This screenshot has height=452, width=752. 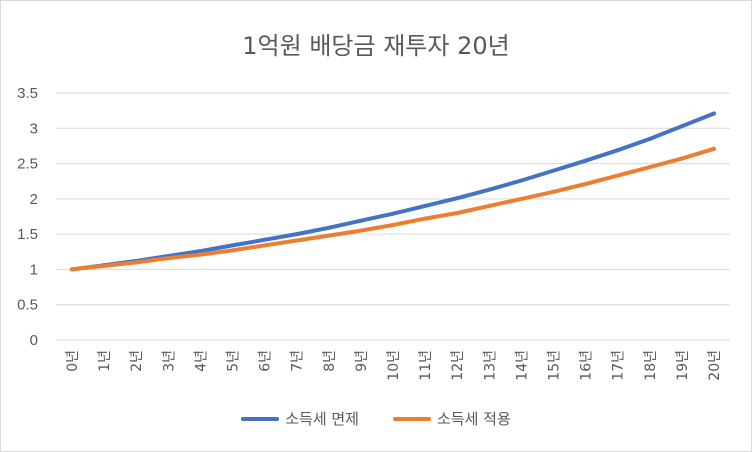 What do you see at coordinates (266, 361) in the screenshot?
I see `x-tick-label: 6년` at bounding box center [266, 361].